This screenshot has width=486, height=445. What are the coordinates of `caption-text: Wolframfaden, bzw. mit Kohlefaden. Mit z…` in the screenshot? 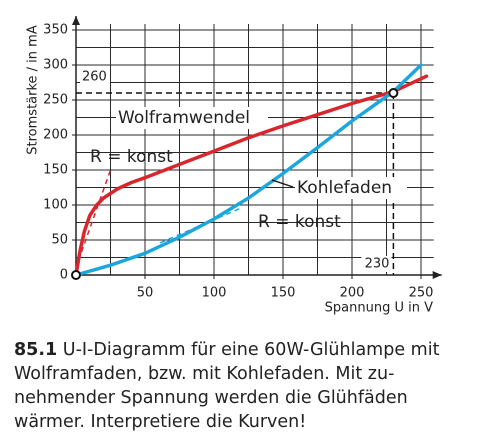 It's located at (204, 374).